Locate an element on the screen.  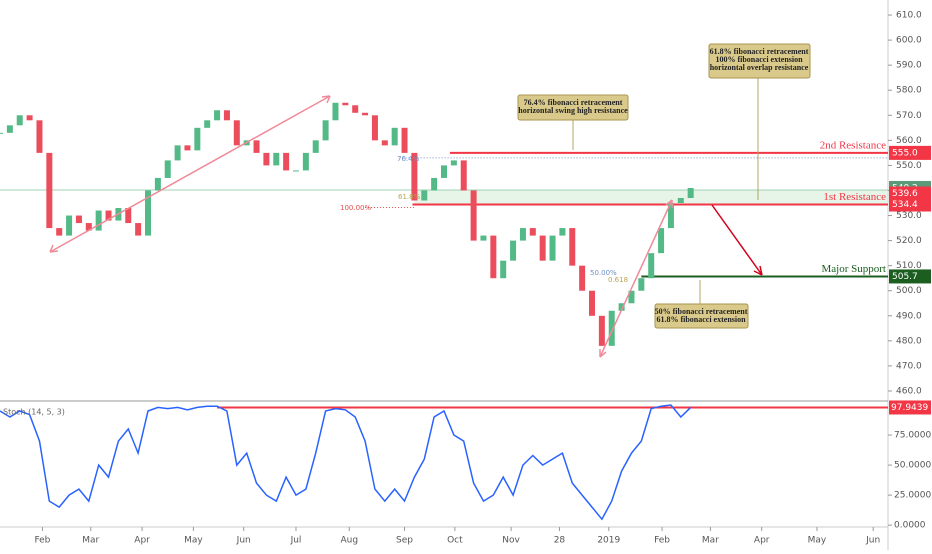
level-badge-label: 97.9439 is located at coordinates (909, 408).